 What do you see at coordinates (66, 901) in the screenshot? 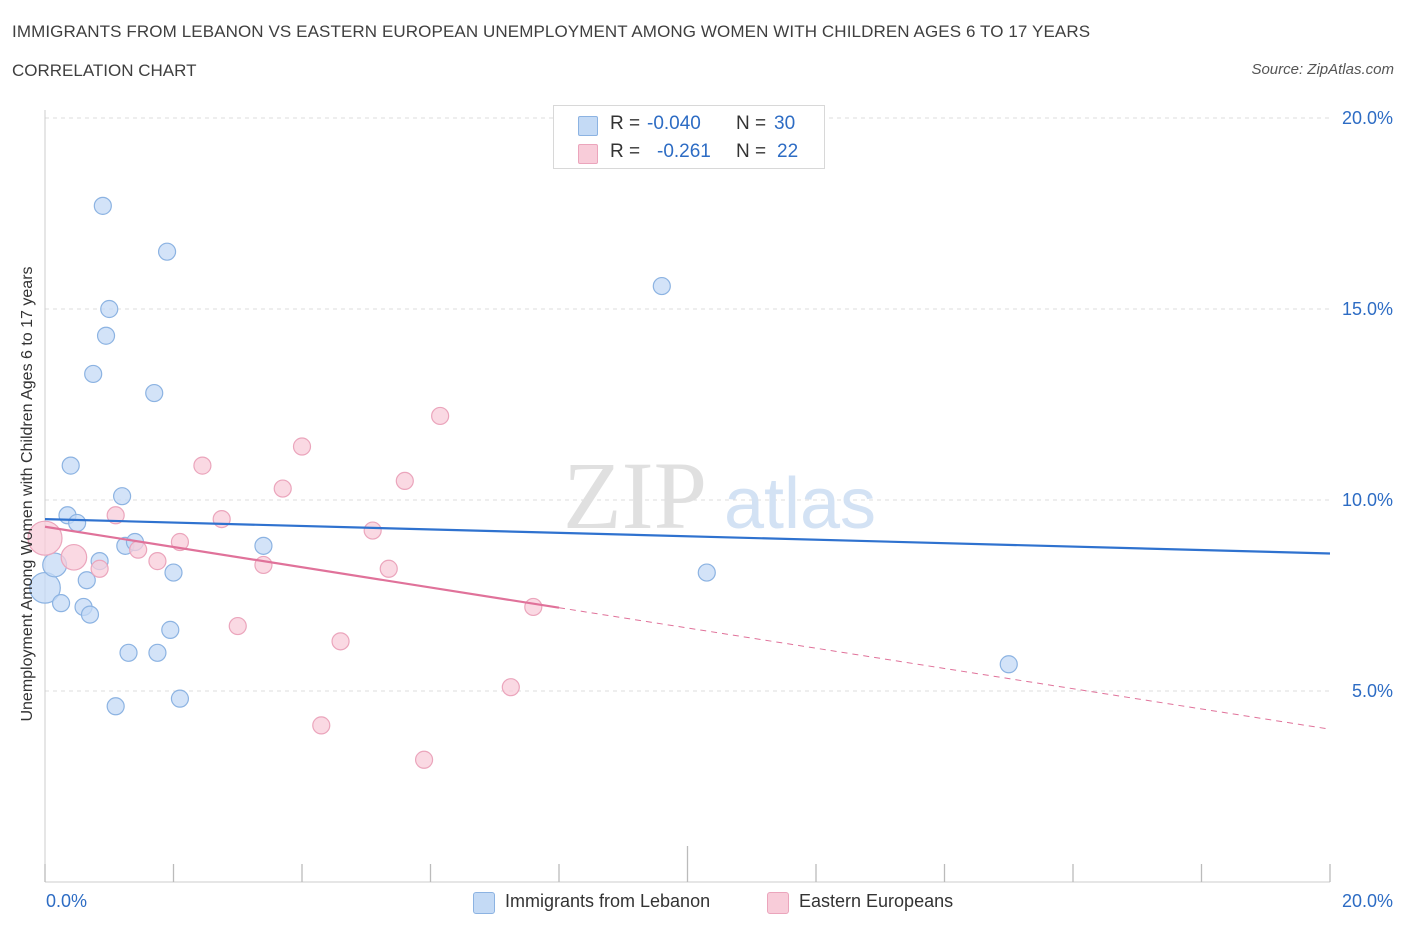
I see `x-tick-label: 0.0%` at bounding box center [66, 901].